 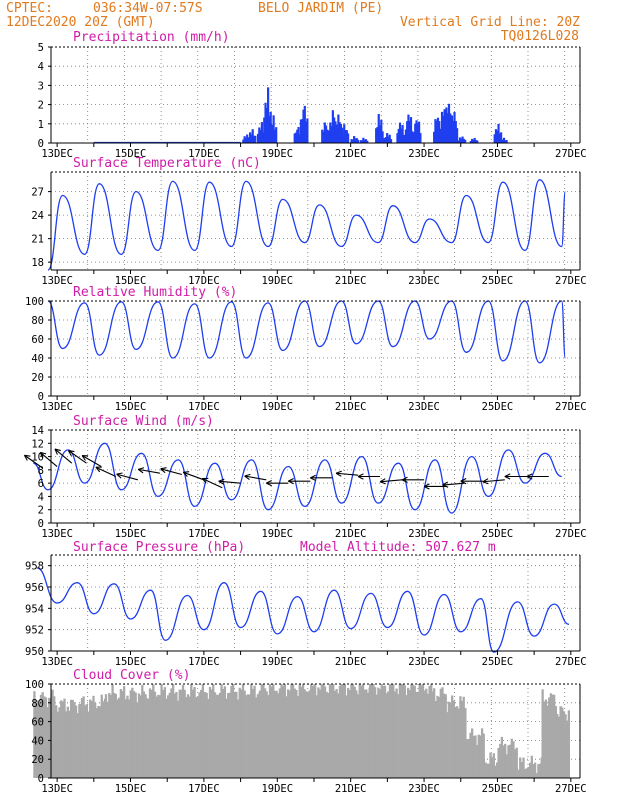 What do you see at coordinates (41, 67) in the screenshot?
I see `y-tick-label: 4` at bounding box center [41, 67].